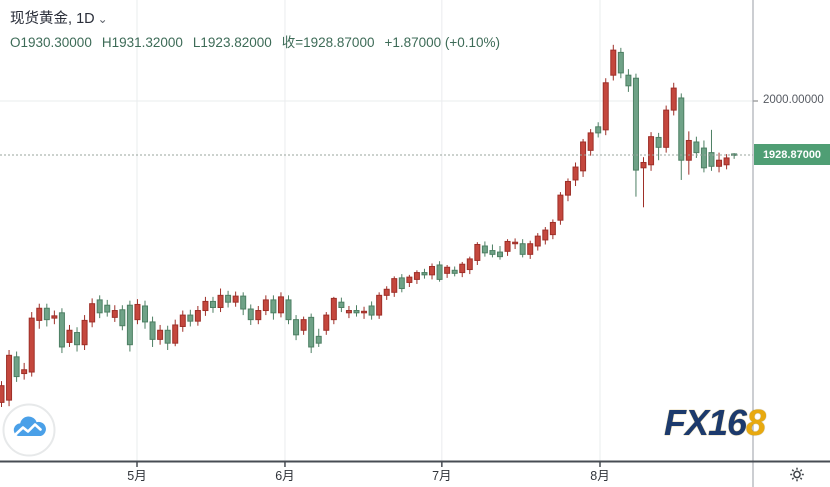 The width and height of the screenshot is (830, 487). Describe the element at coordinates (85, 19) in the screenshot. I see `interval-label: 1D` at that location.